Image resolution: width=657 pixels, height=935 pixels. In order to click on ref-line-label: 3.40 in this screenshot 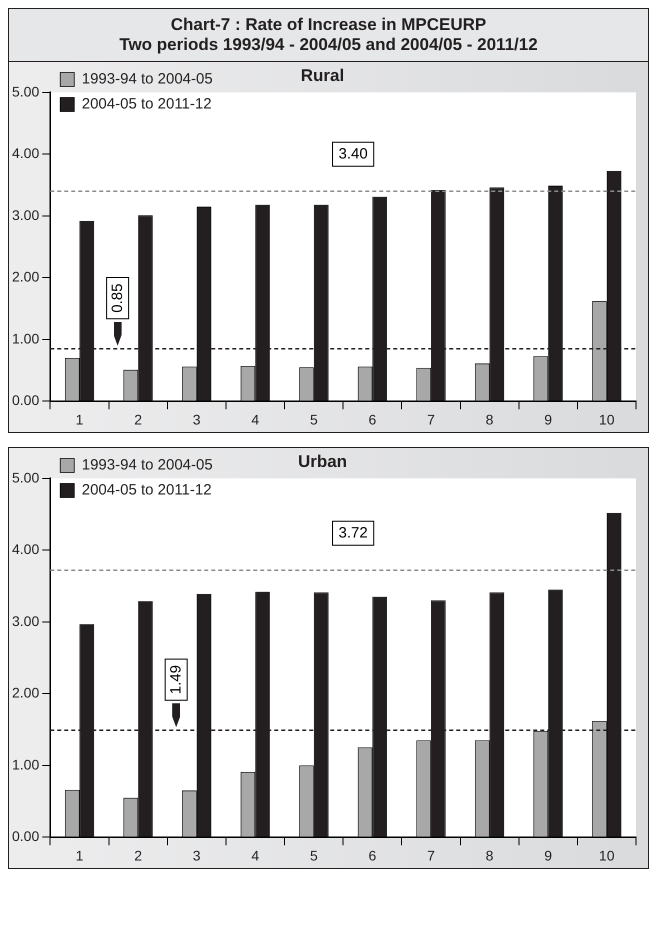, I will do `click(353, 153)`.